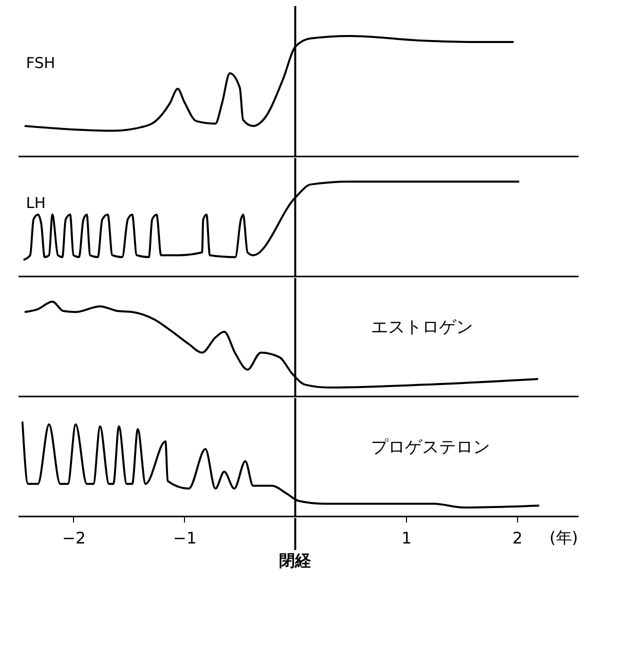  I want to click on x-tick-label: 2, so click(517, 538).